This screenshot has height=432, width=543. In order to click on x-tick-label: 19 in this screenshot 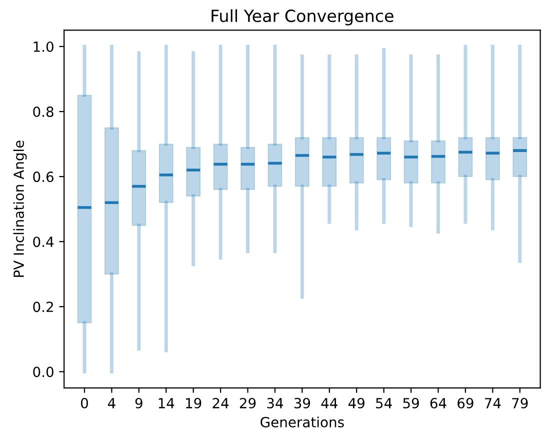, I will do `click(194, 403)`.